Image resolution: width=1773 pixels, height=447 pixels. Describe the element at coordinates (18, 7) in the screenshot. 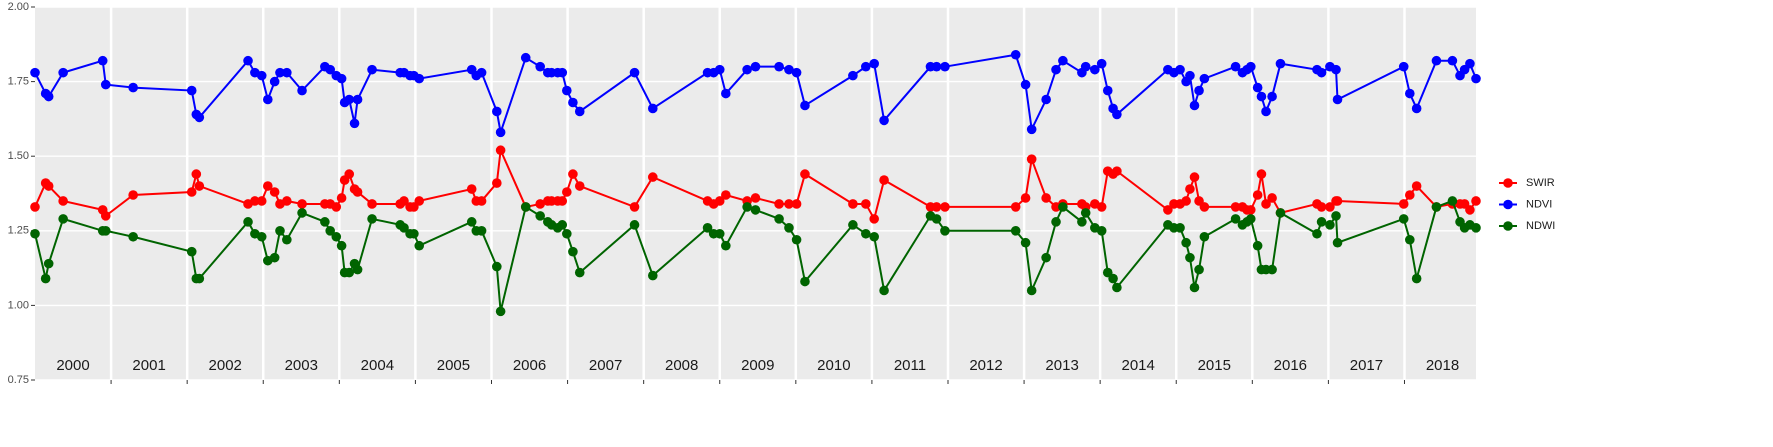

I see `y-tick-label: 2.00` at that location.